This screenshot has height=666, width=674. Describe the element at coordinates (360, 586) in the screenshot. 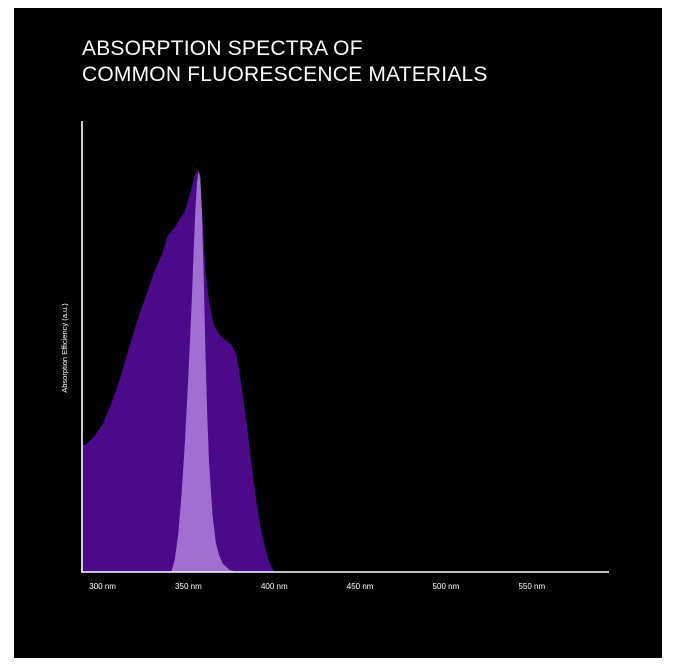

I see `x-tick-label: 450 nm` at that location.